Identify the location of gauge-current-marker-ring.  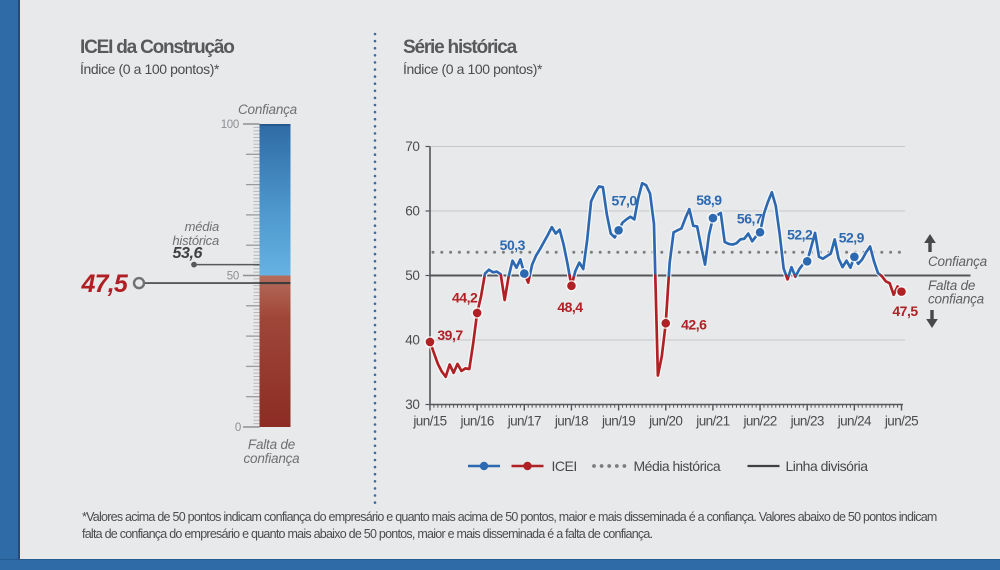
(139, 283).